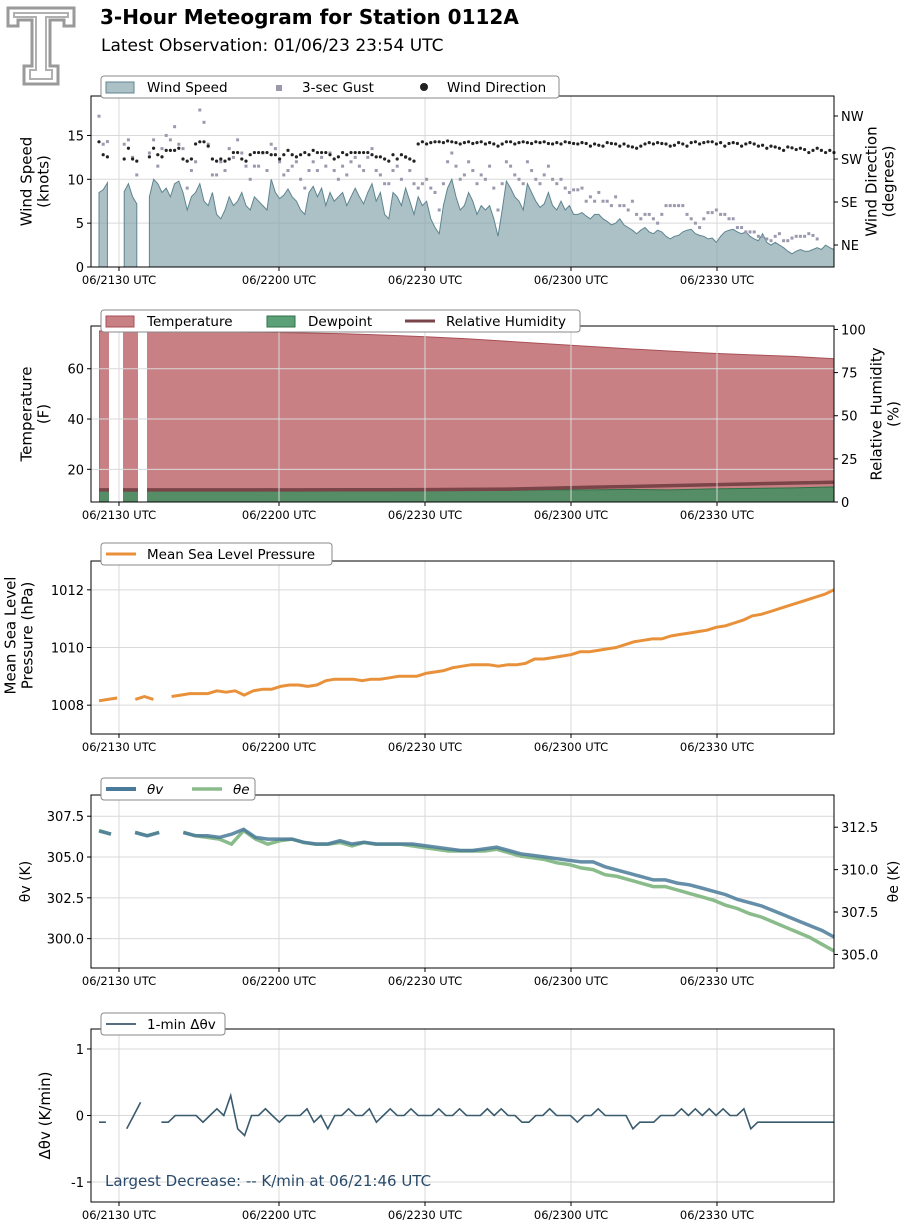  What do you see at coordinates (506, 322) in the screenshot?
I see `temp-legend-label: Relative Humidity` at bounding box center [506, 322].